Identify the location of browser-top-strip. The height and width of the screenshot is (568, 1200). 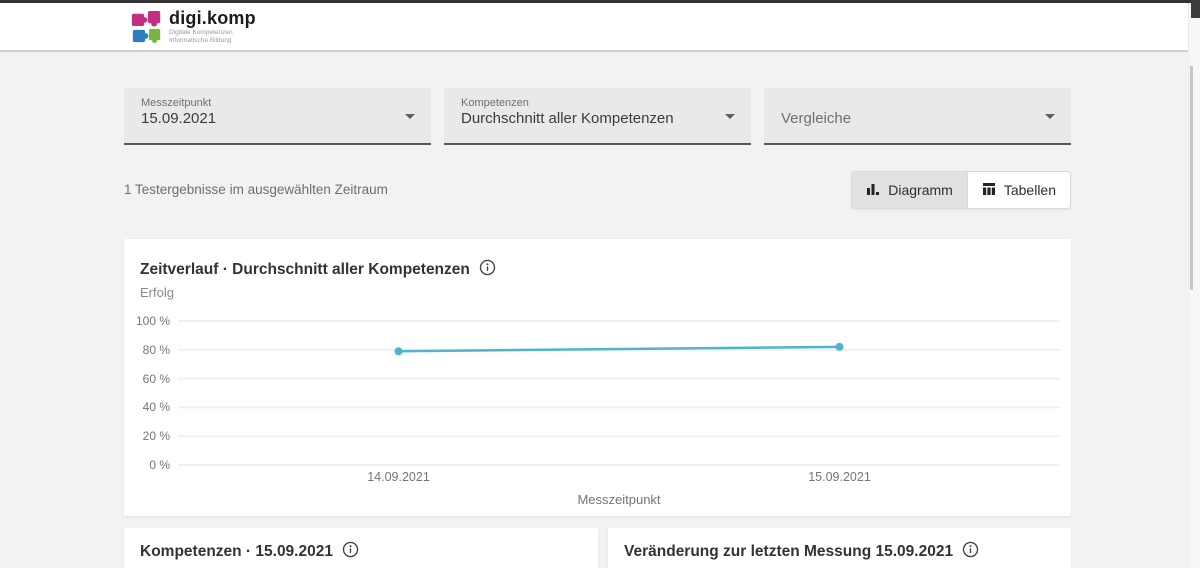
(600, 1).